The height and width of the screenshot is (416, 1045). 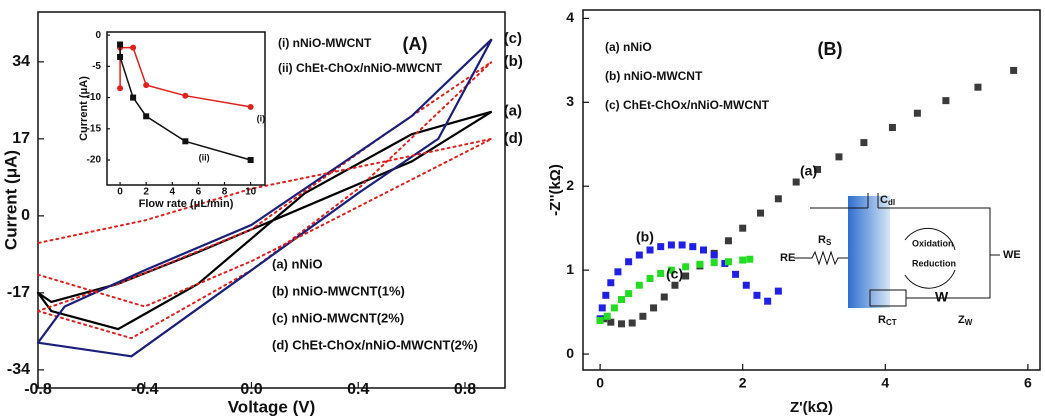 I want to click on circuit-label: RS, so click(x=825, y=240).